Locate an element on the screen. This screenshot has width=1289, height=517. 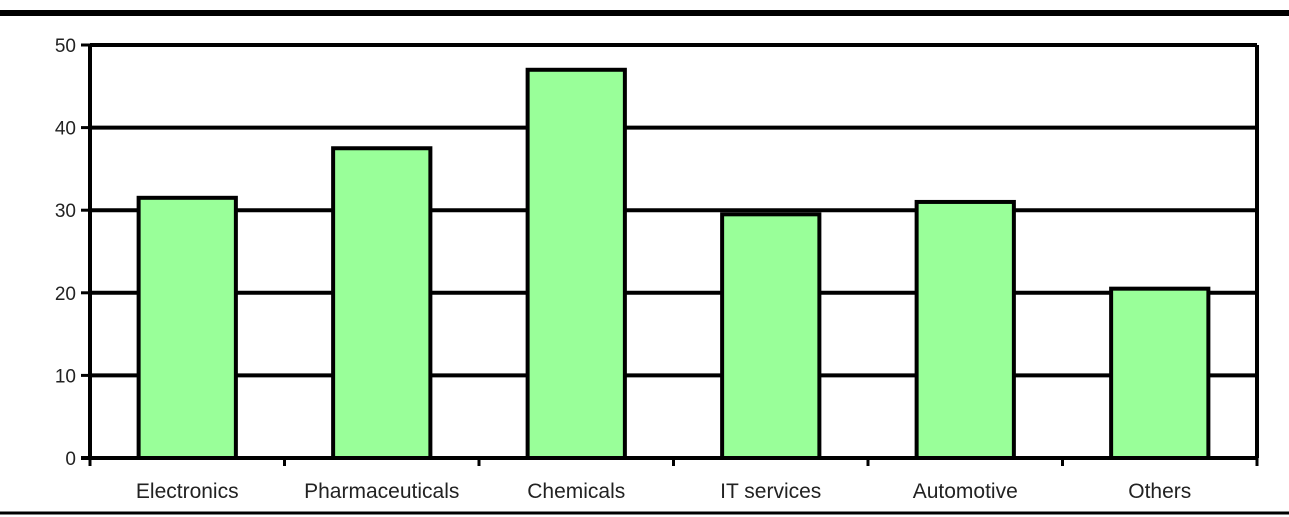
x-tick-label: Others is located at coordinates (1159, 491).